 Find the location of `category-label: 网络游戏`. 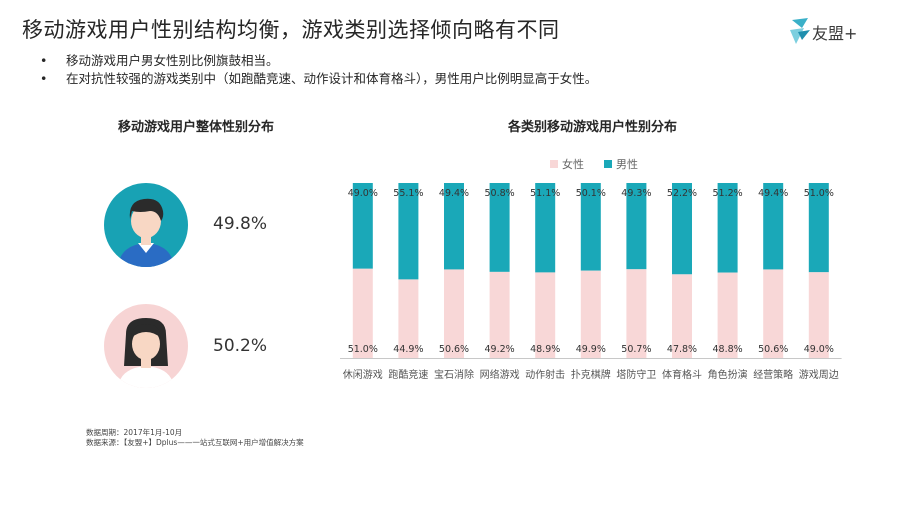

category-label: 网络游戏 is located at coordinates (500, 374).